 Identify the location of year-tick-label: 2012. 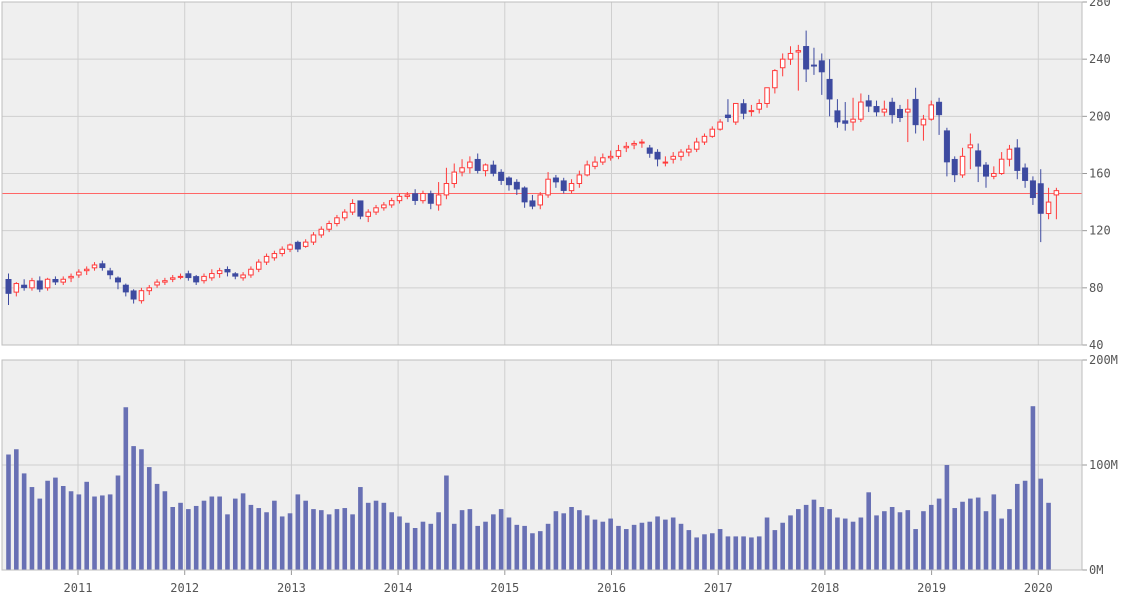
(184, 588).